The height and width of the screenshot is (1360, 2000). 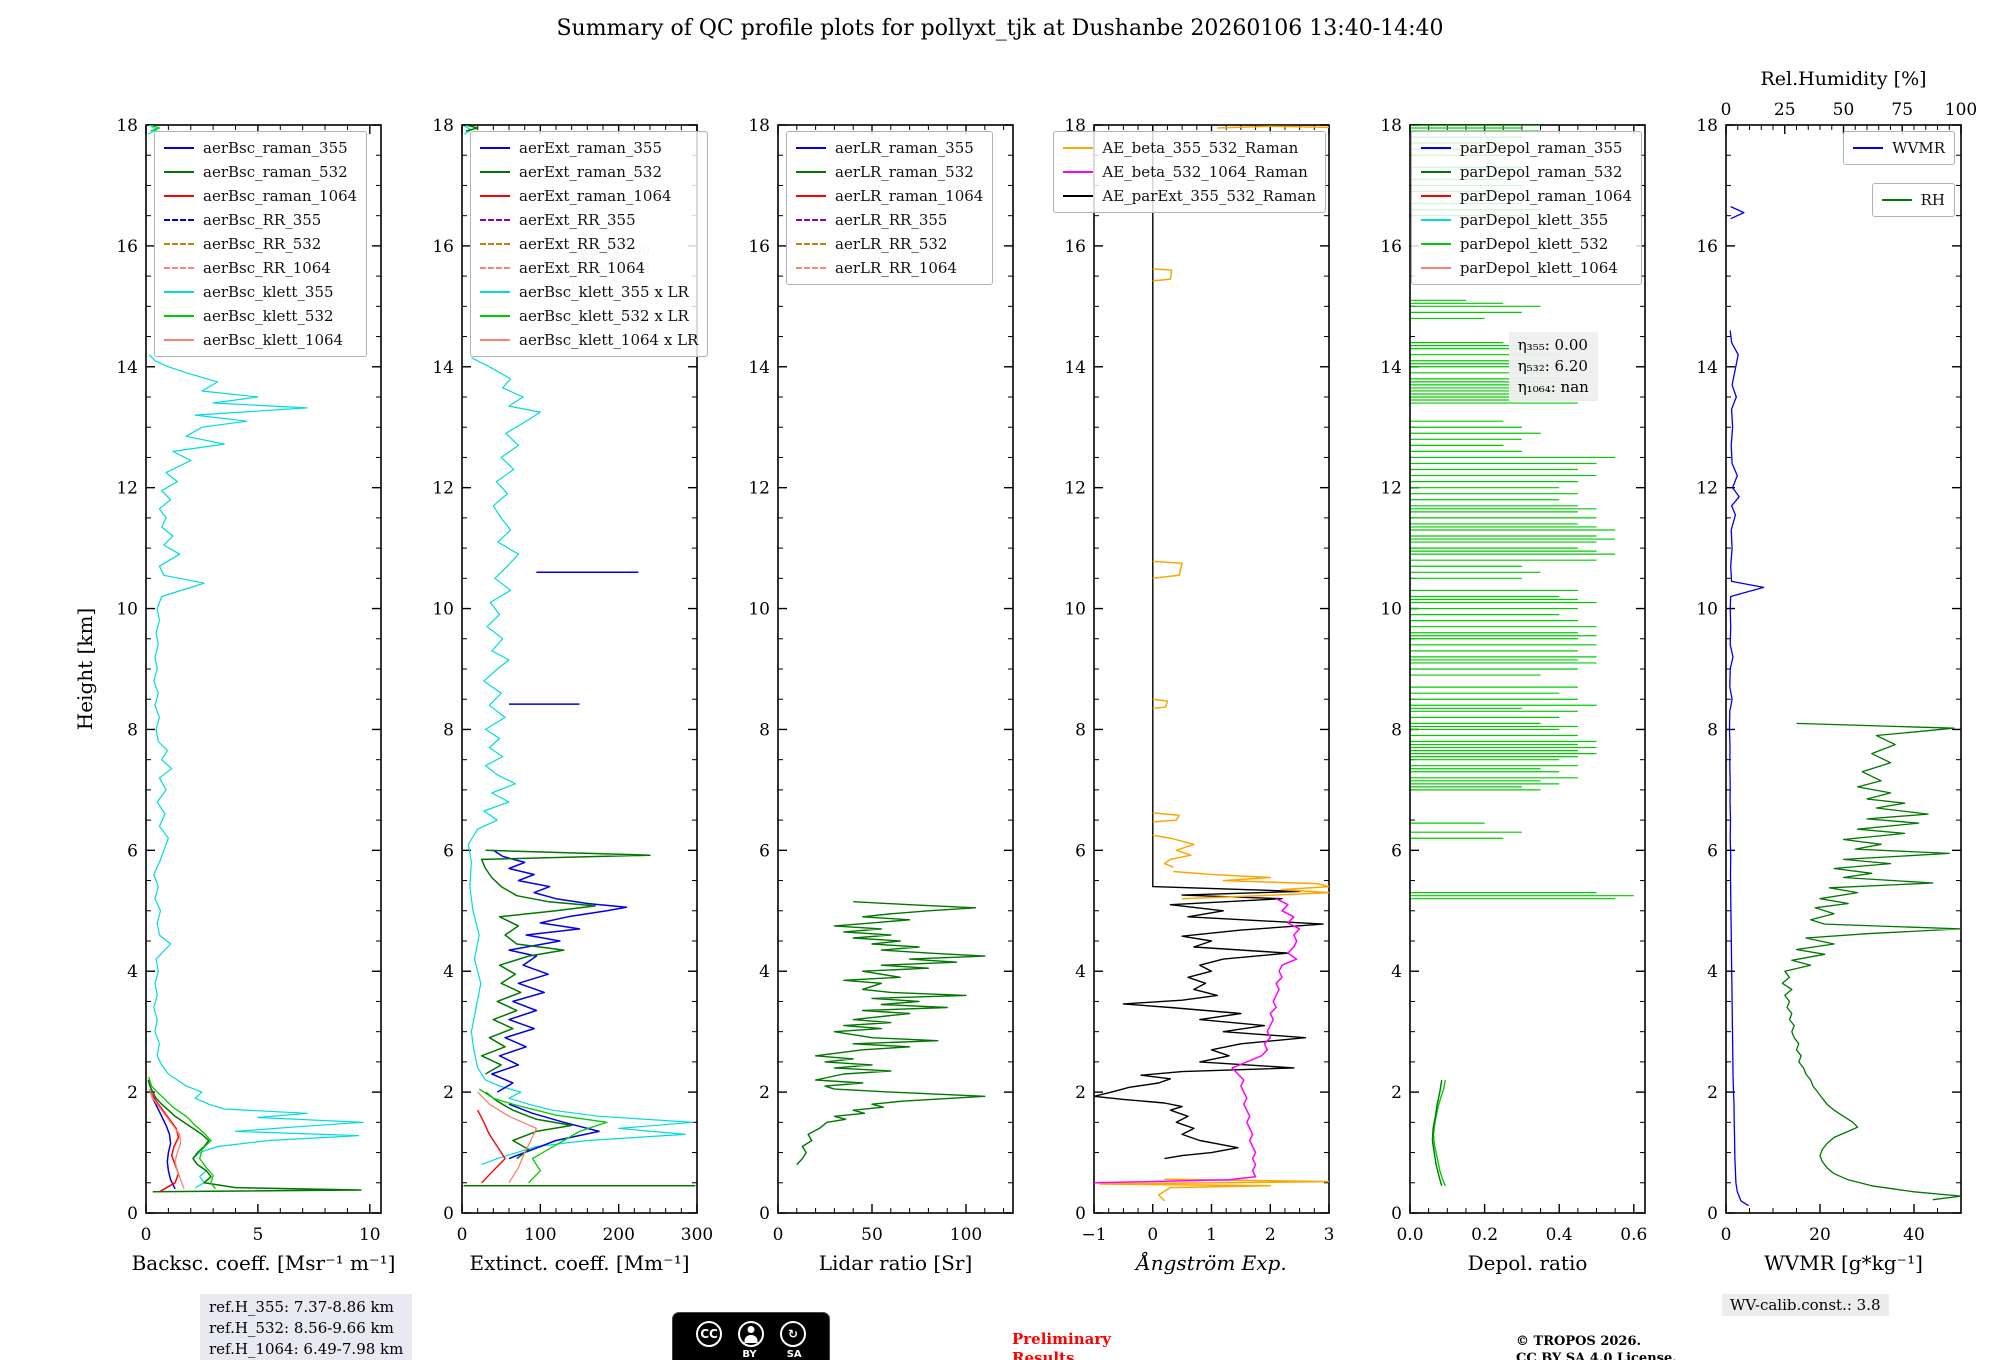 I want to click on top-tick-label: 100, so click(x=1961, y=110).